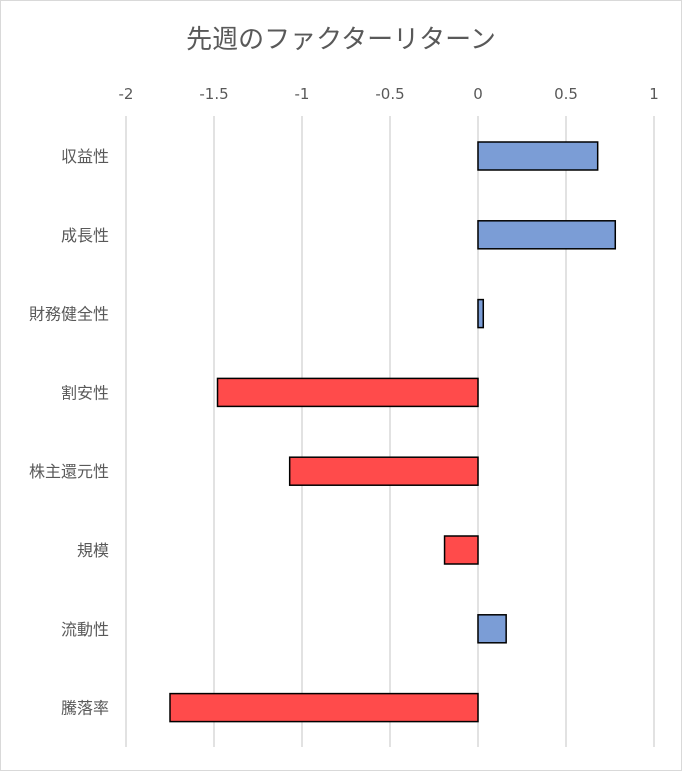  I want to click on x-tick-label: 1, so click(654, 94).